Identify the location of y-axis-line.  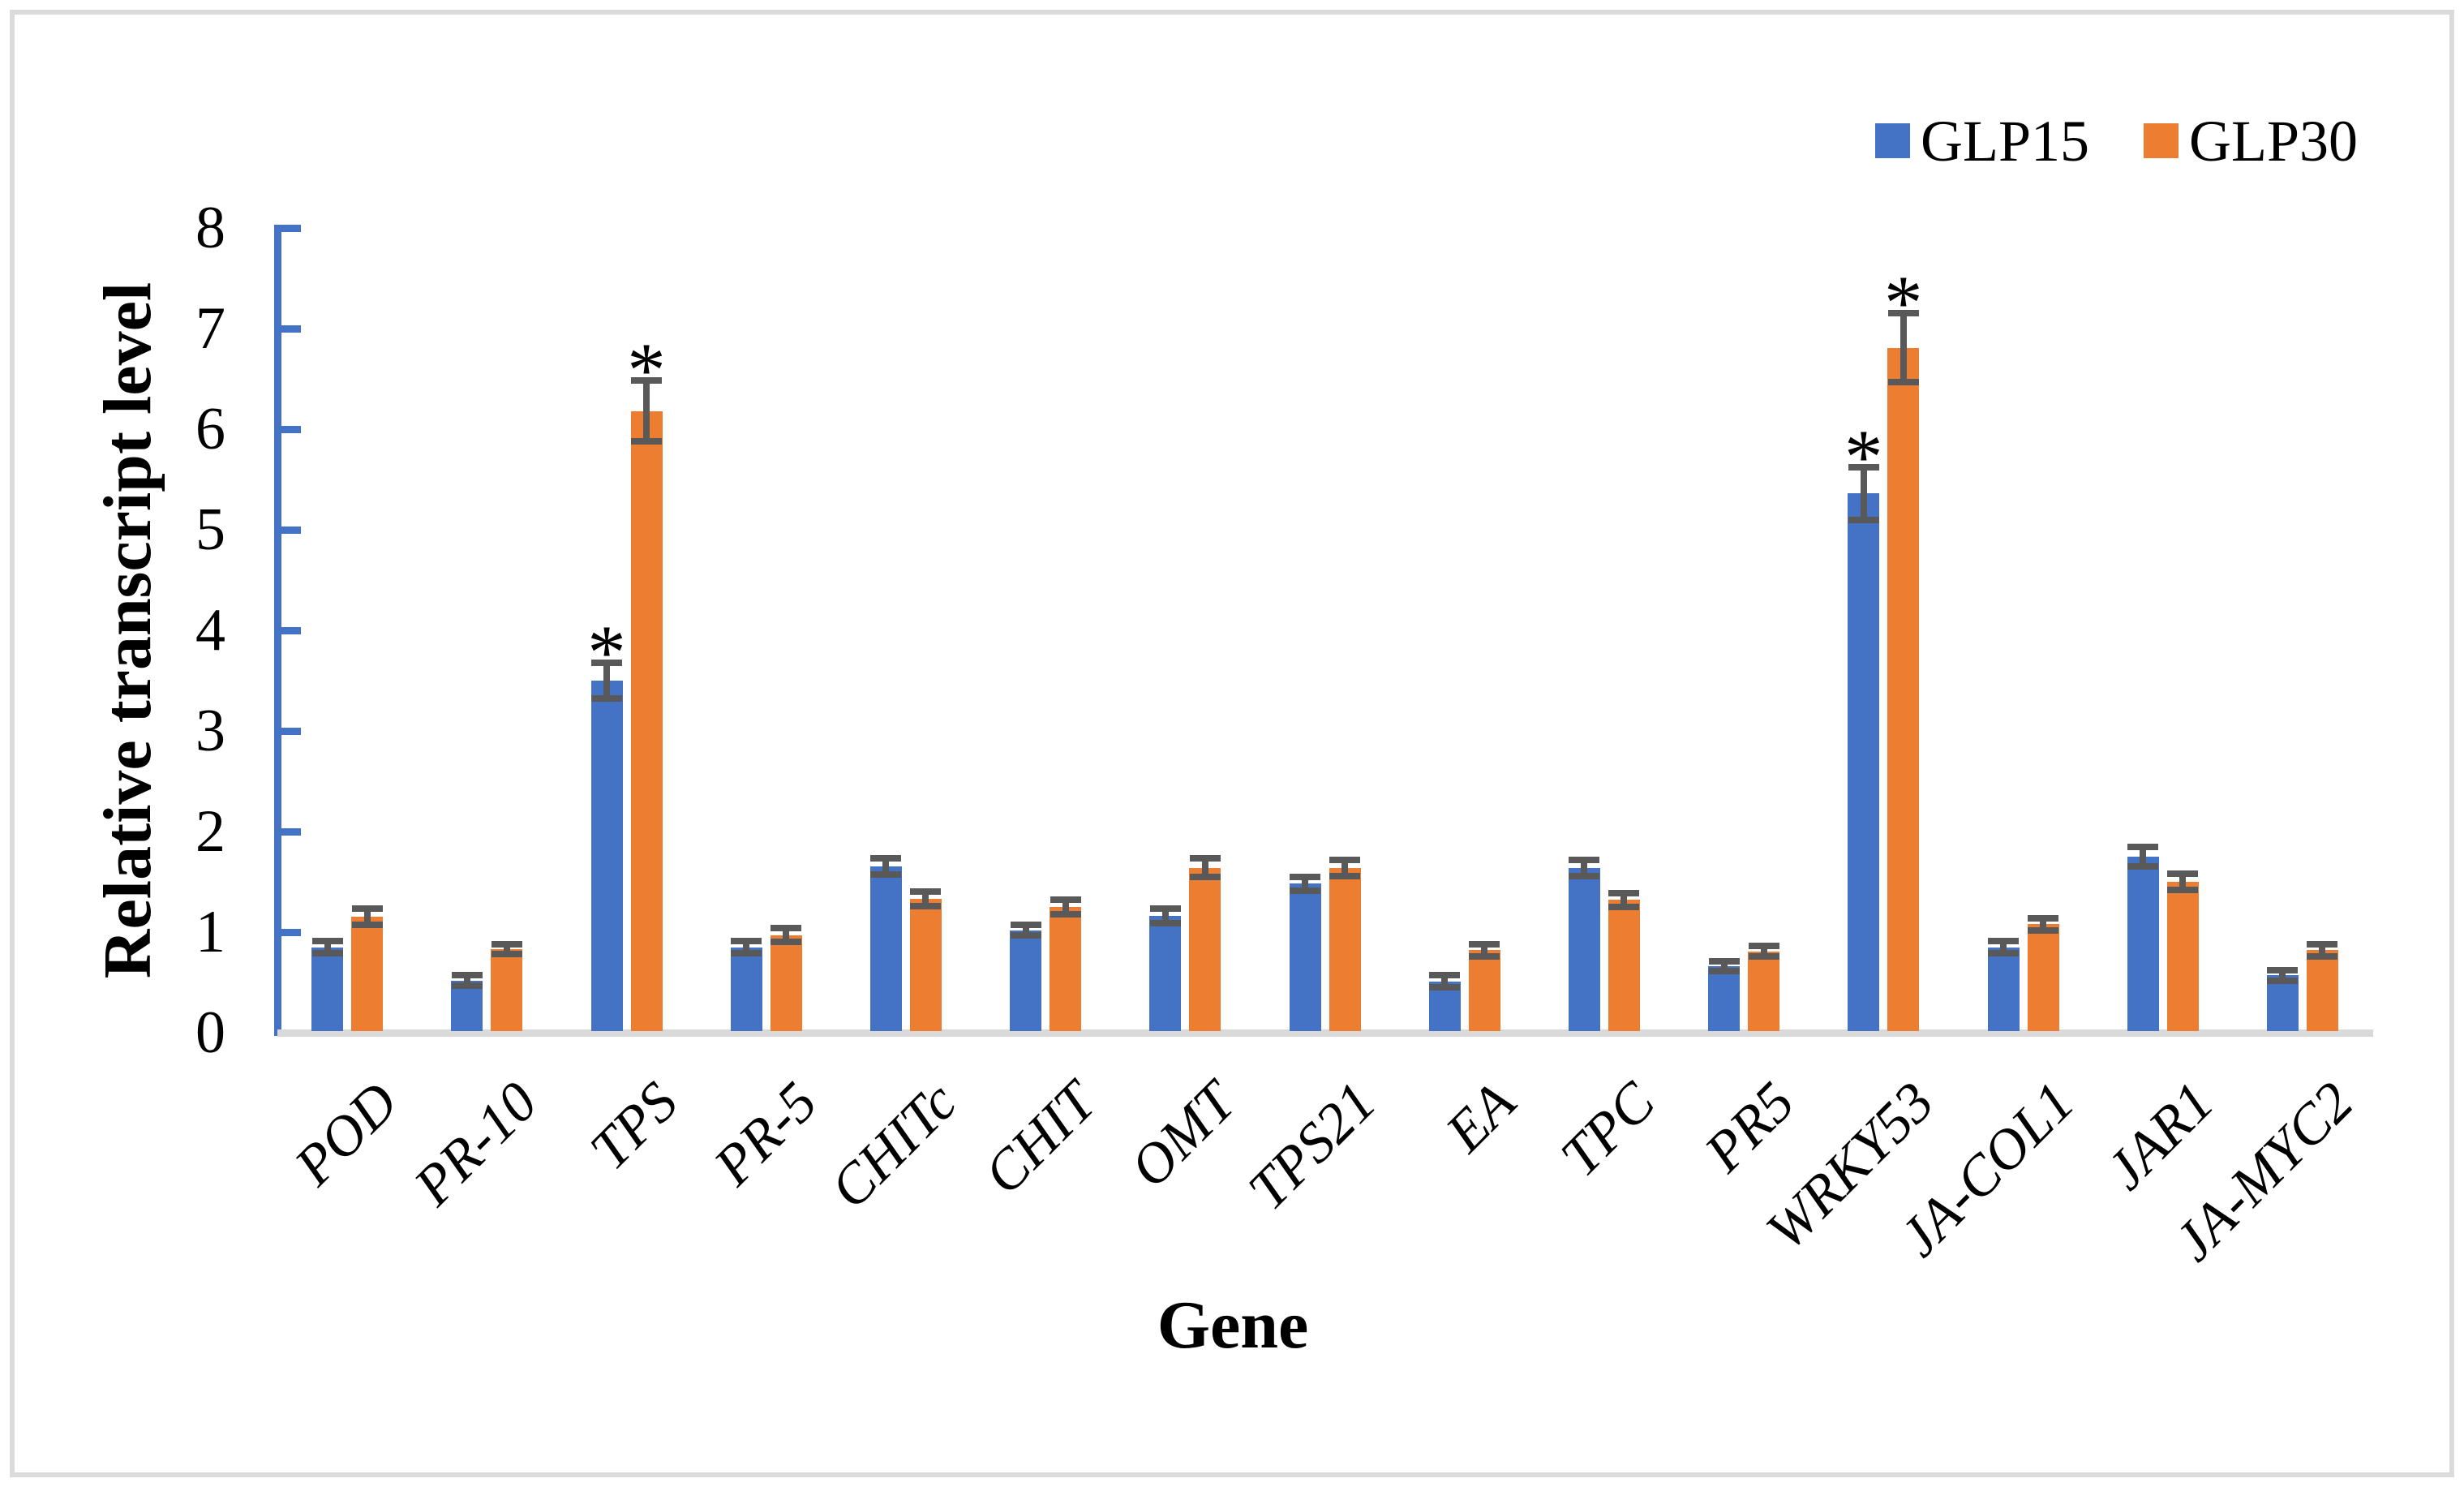
(277, 630).